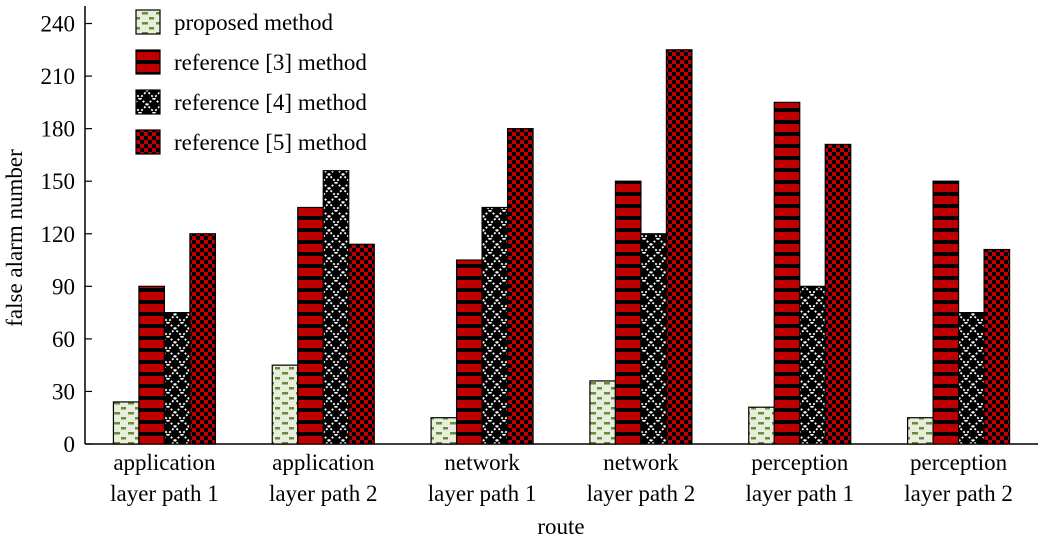  I want to click on y-tick-label: 210, so click(58, 76).